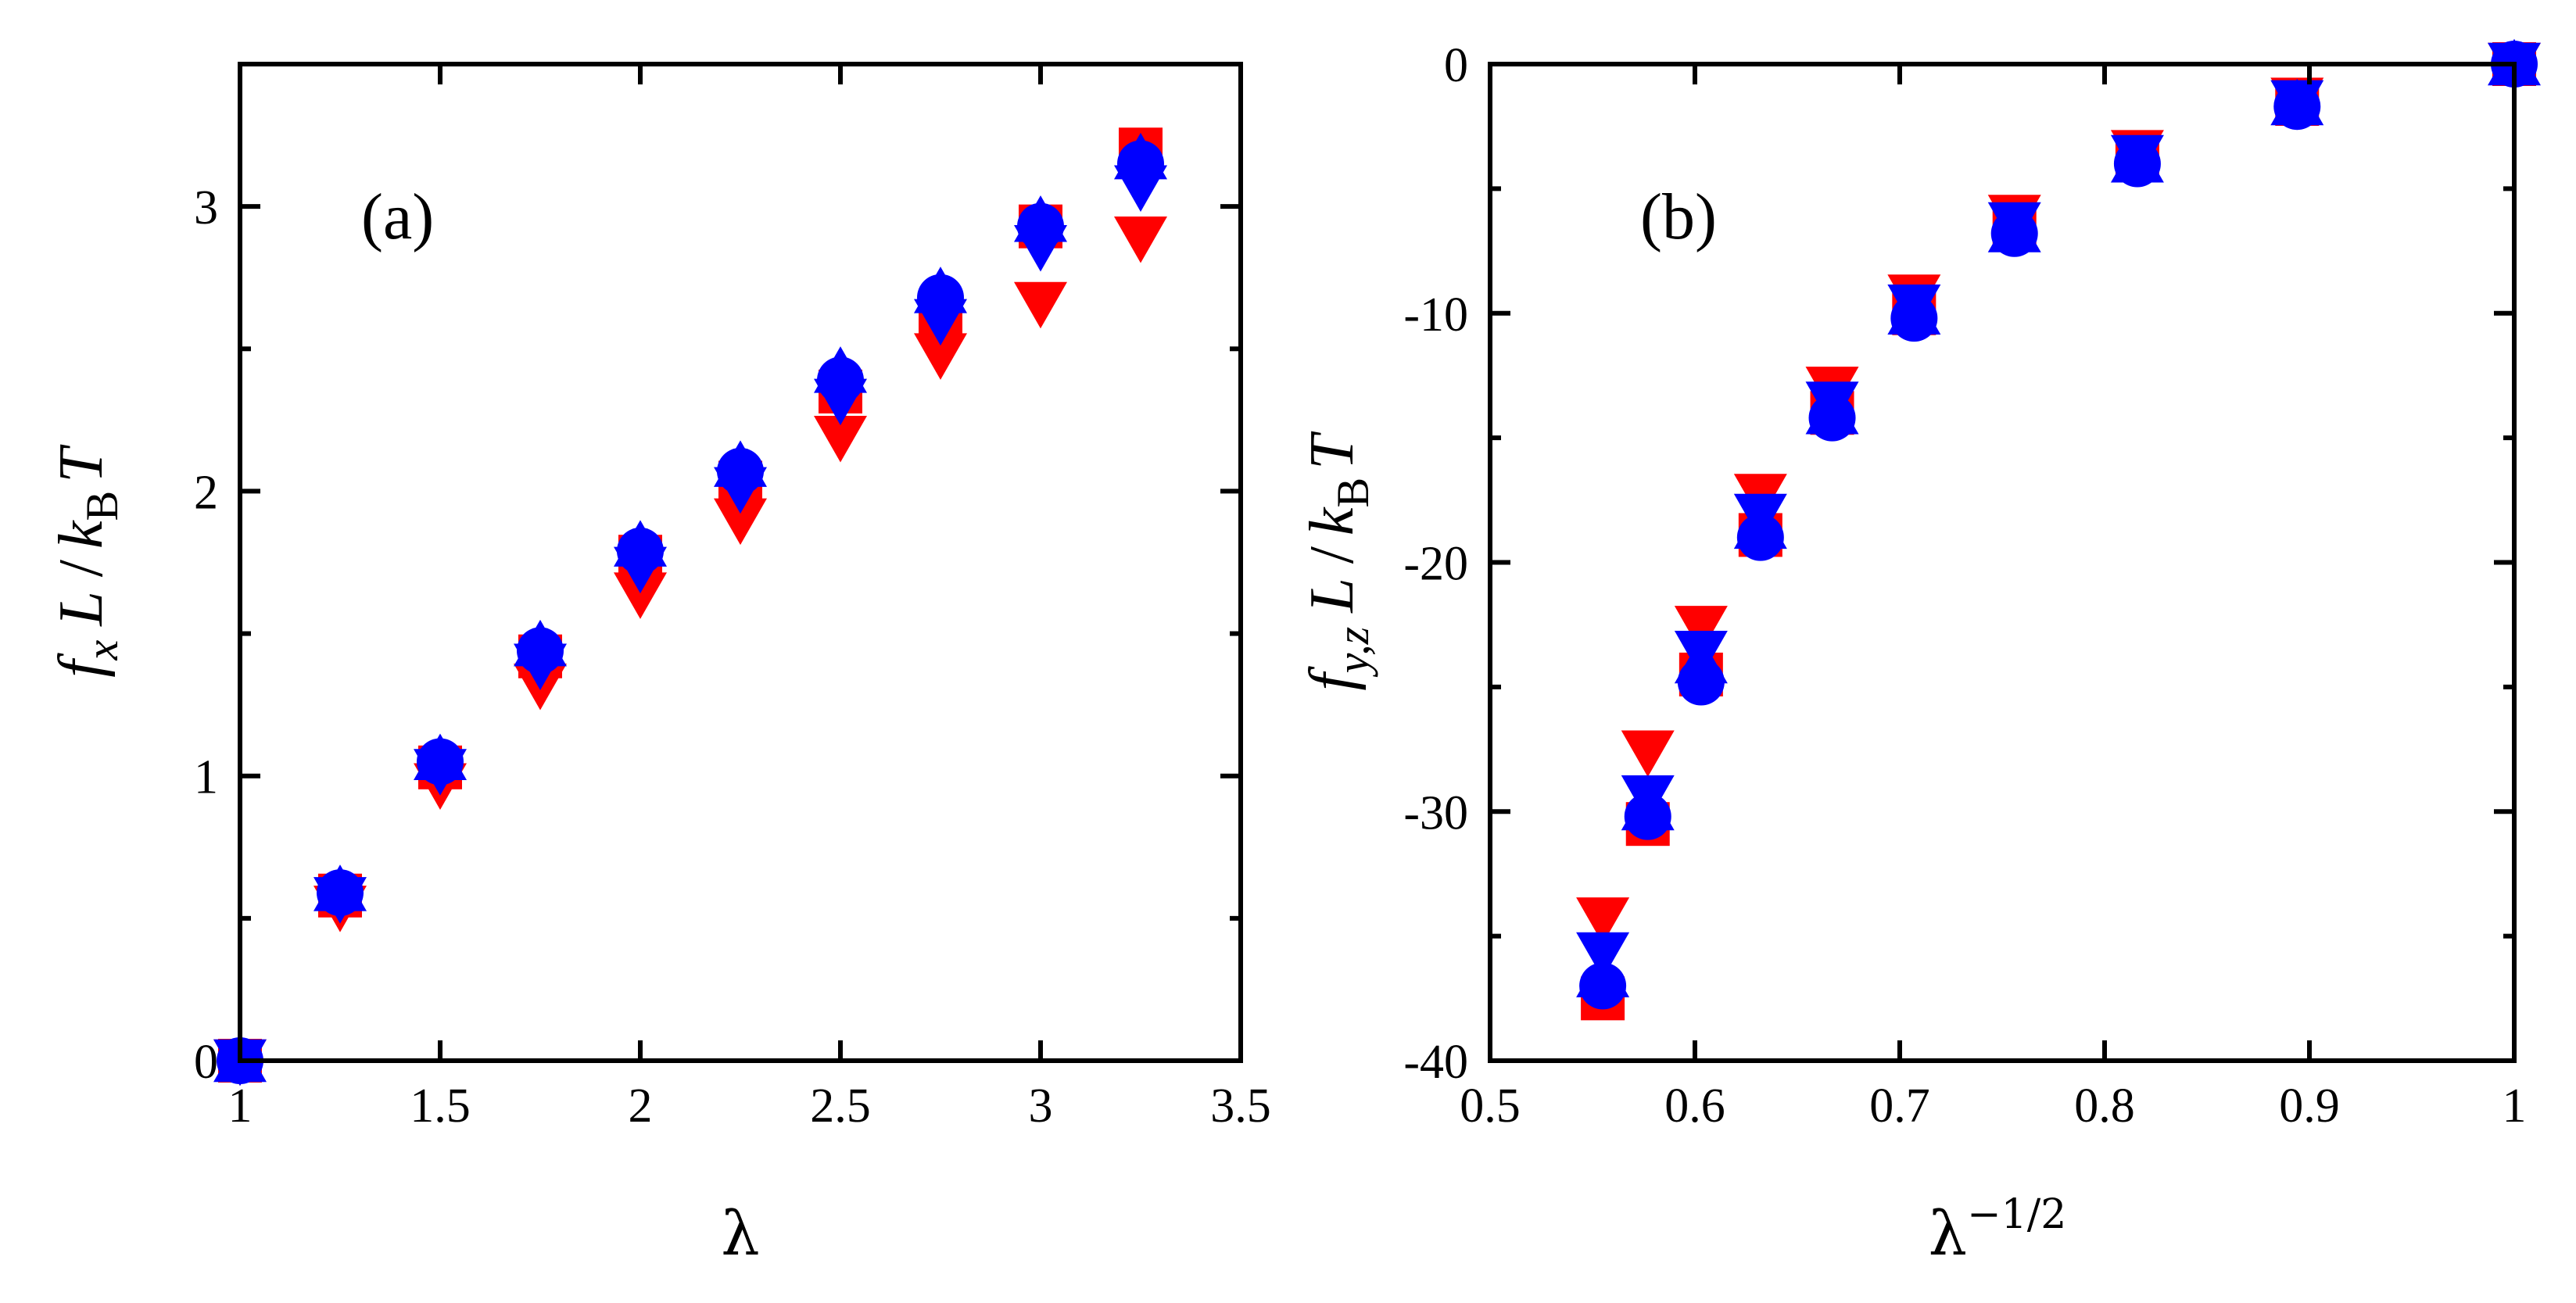 This screenshot has height=1303, width=2576. I want to click on x-label-exponent: −1/2, so click(2016, 1214).